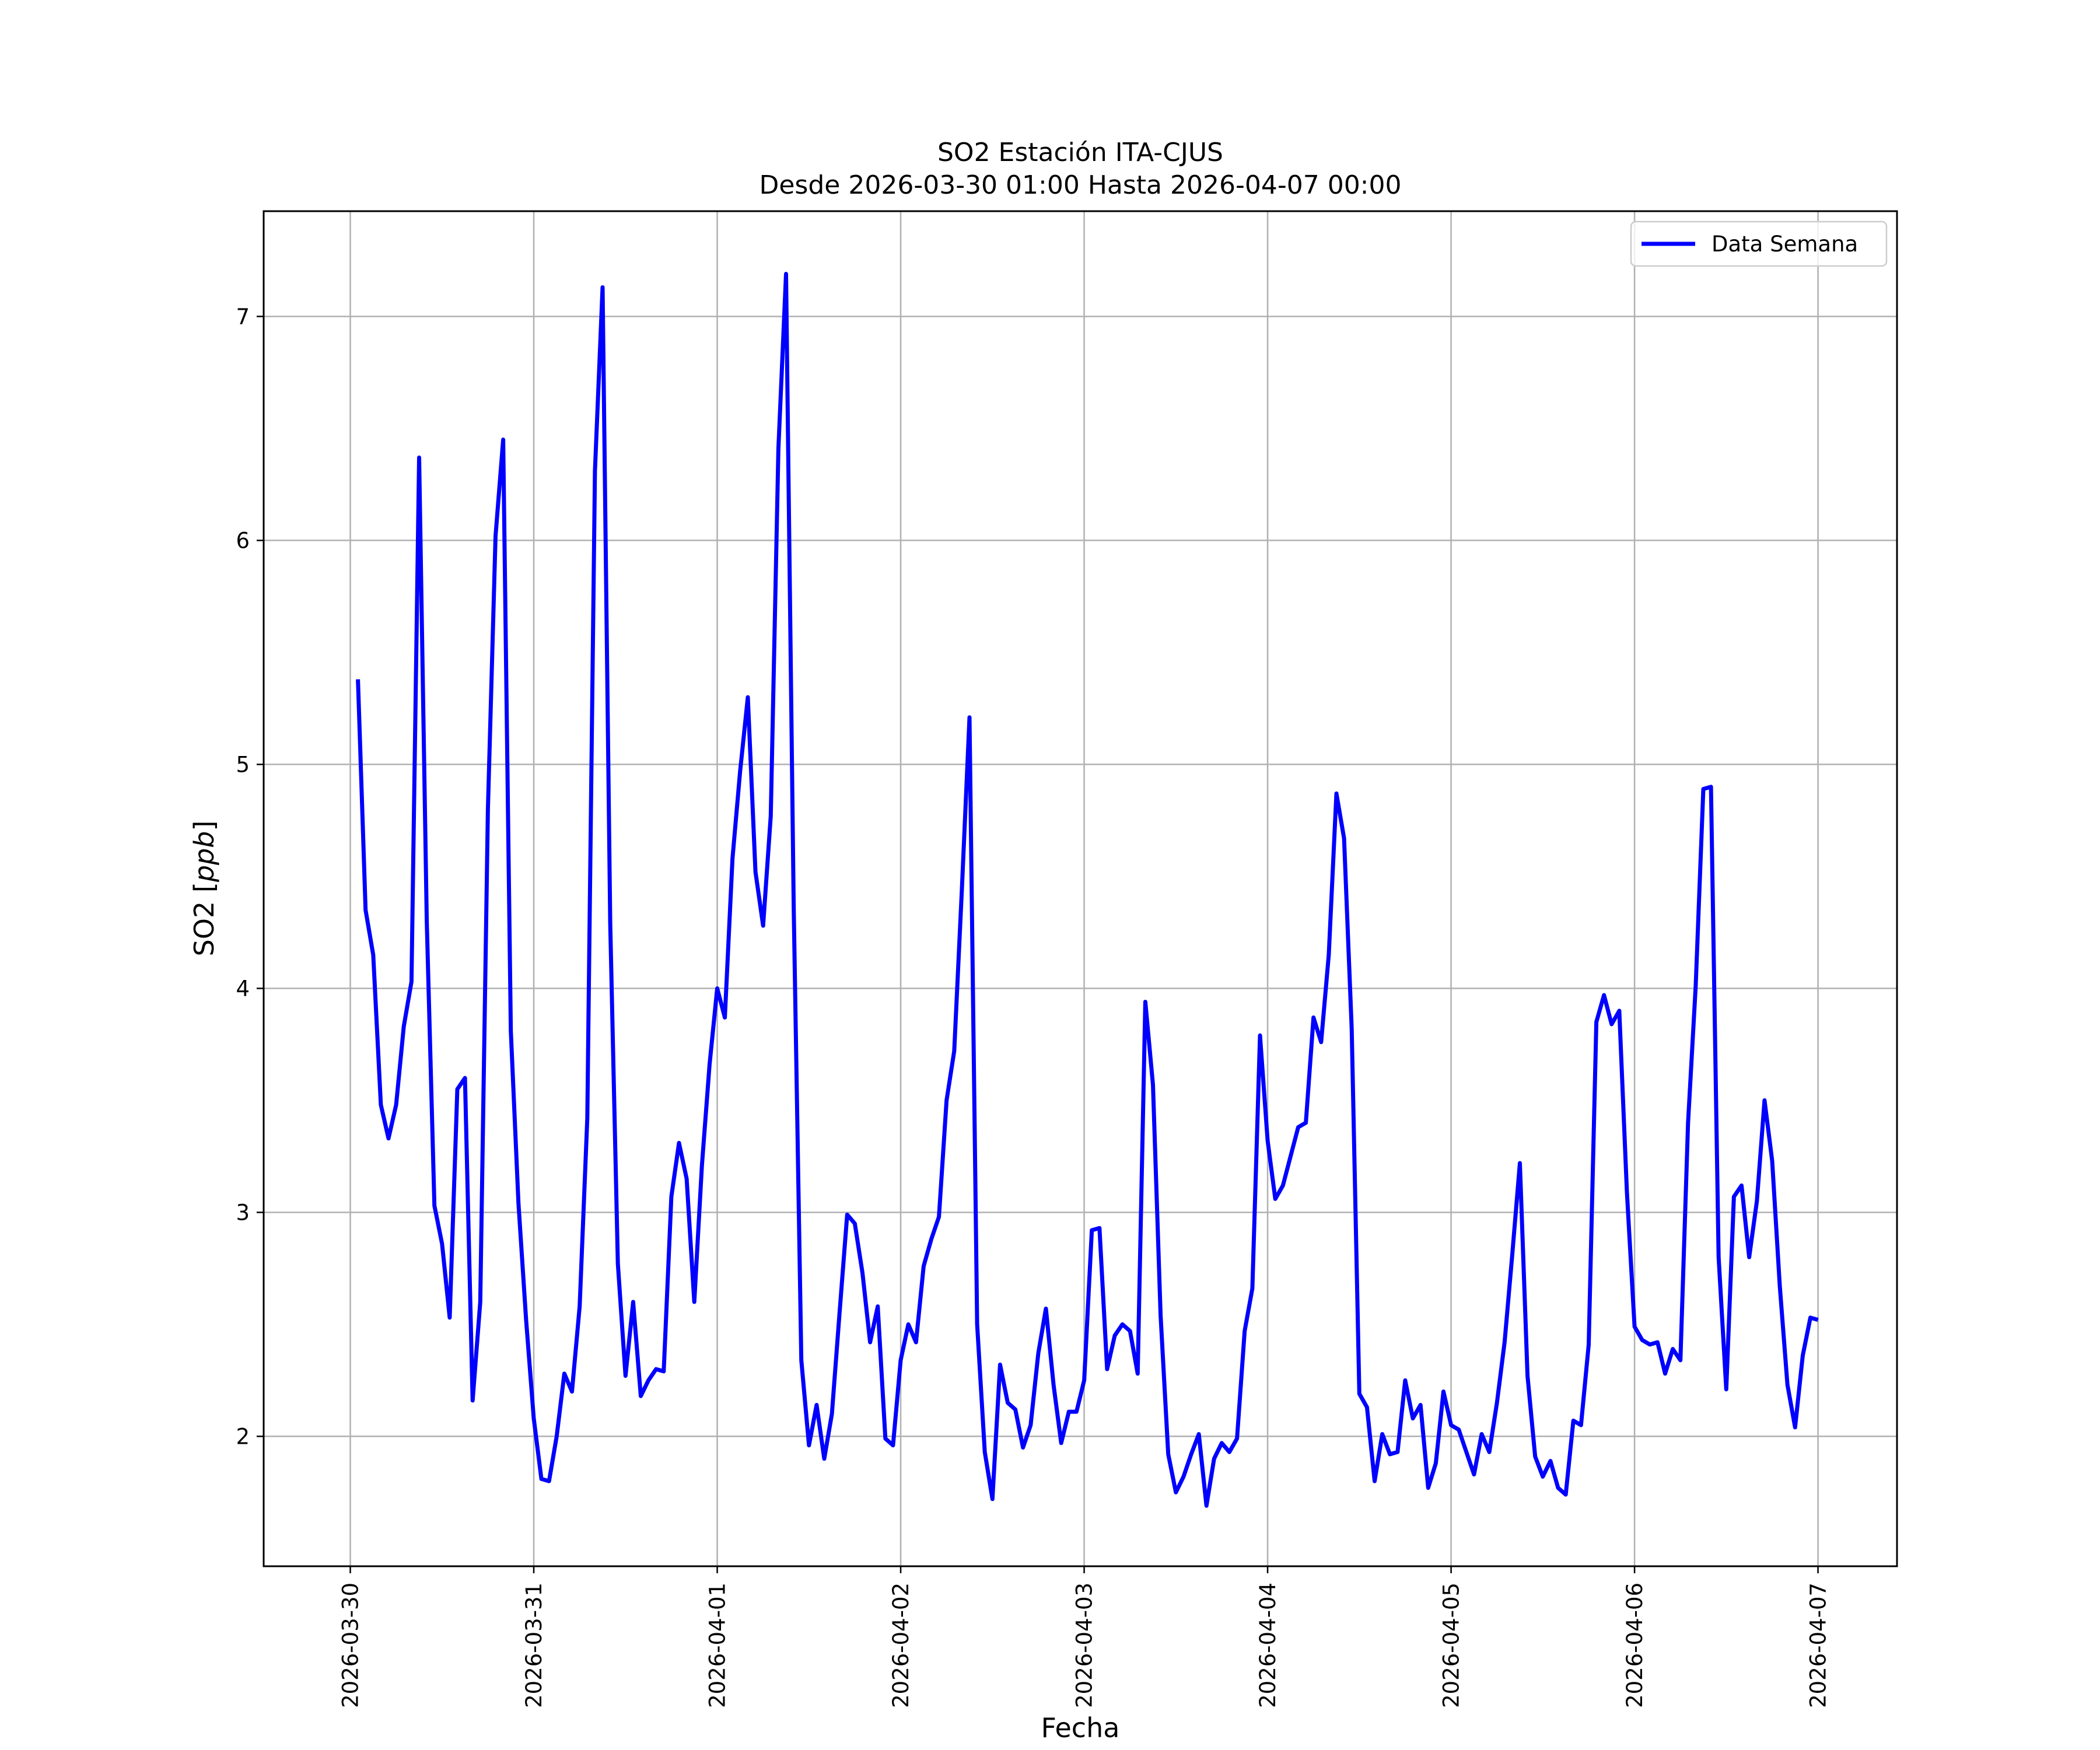  What do you see at coordinates (901, 1645) in the screenshot?
I see `x-tick-label: 2026-04-02` at bounding box center [901, 1645].